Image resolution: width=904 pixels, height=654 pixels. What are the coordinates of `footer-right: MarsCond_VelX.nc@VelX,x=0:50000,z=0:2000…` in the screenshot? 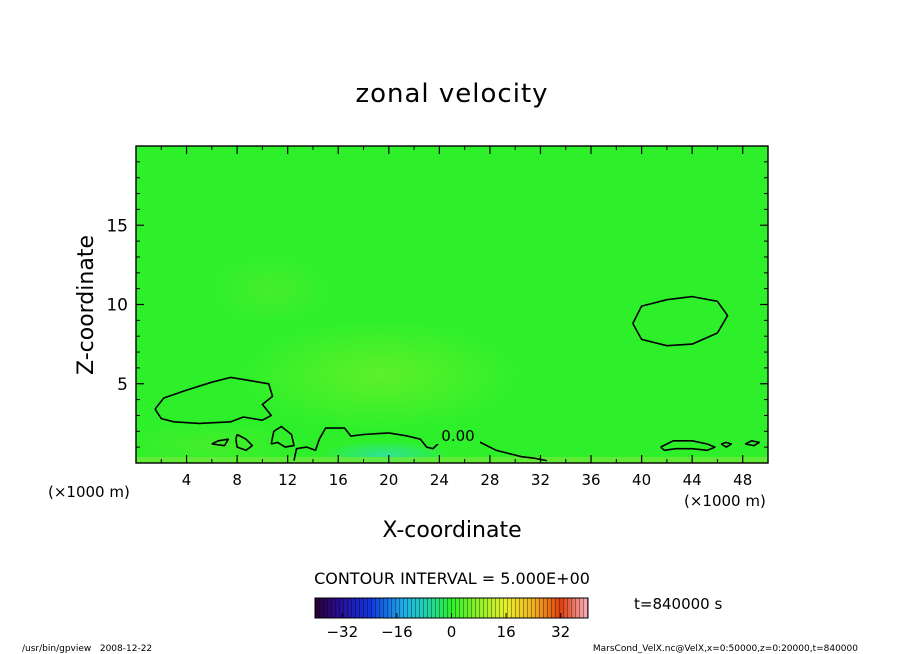 It's located at (725, 649).